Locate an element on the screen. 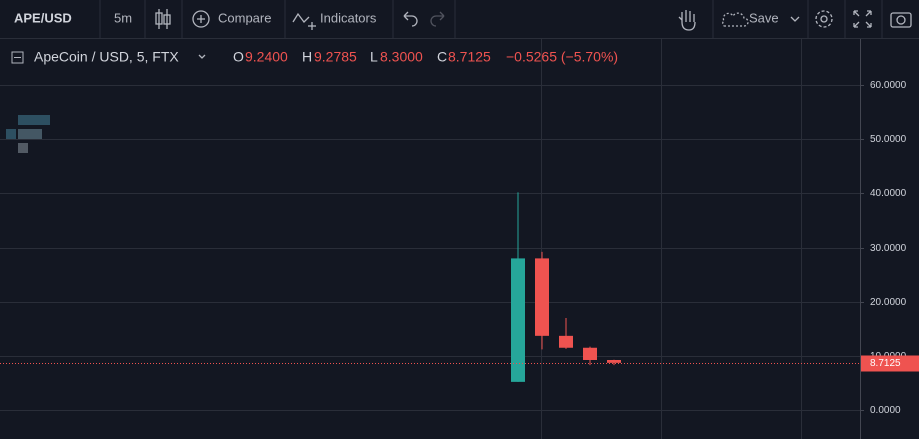 The width and height of the screenshot is (919, 439). settings-icon is located at coordinates (824, 19).